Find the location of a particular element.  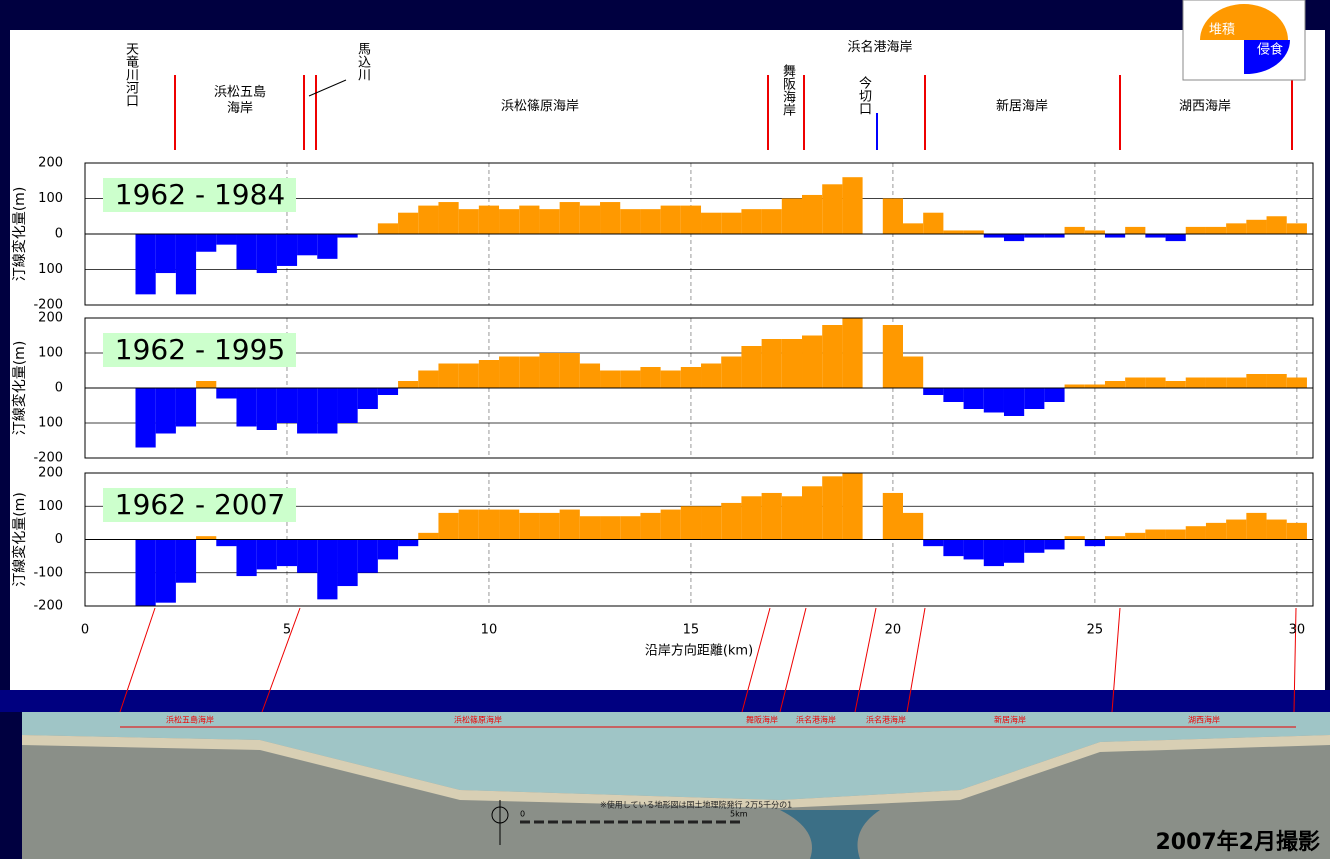

chart-title: 1962 - 1995 is located at coordinates (200, 349).